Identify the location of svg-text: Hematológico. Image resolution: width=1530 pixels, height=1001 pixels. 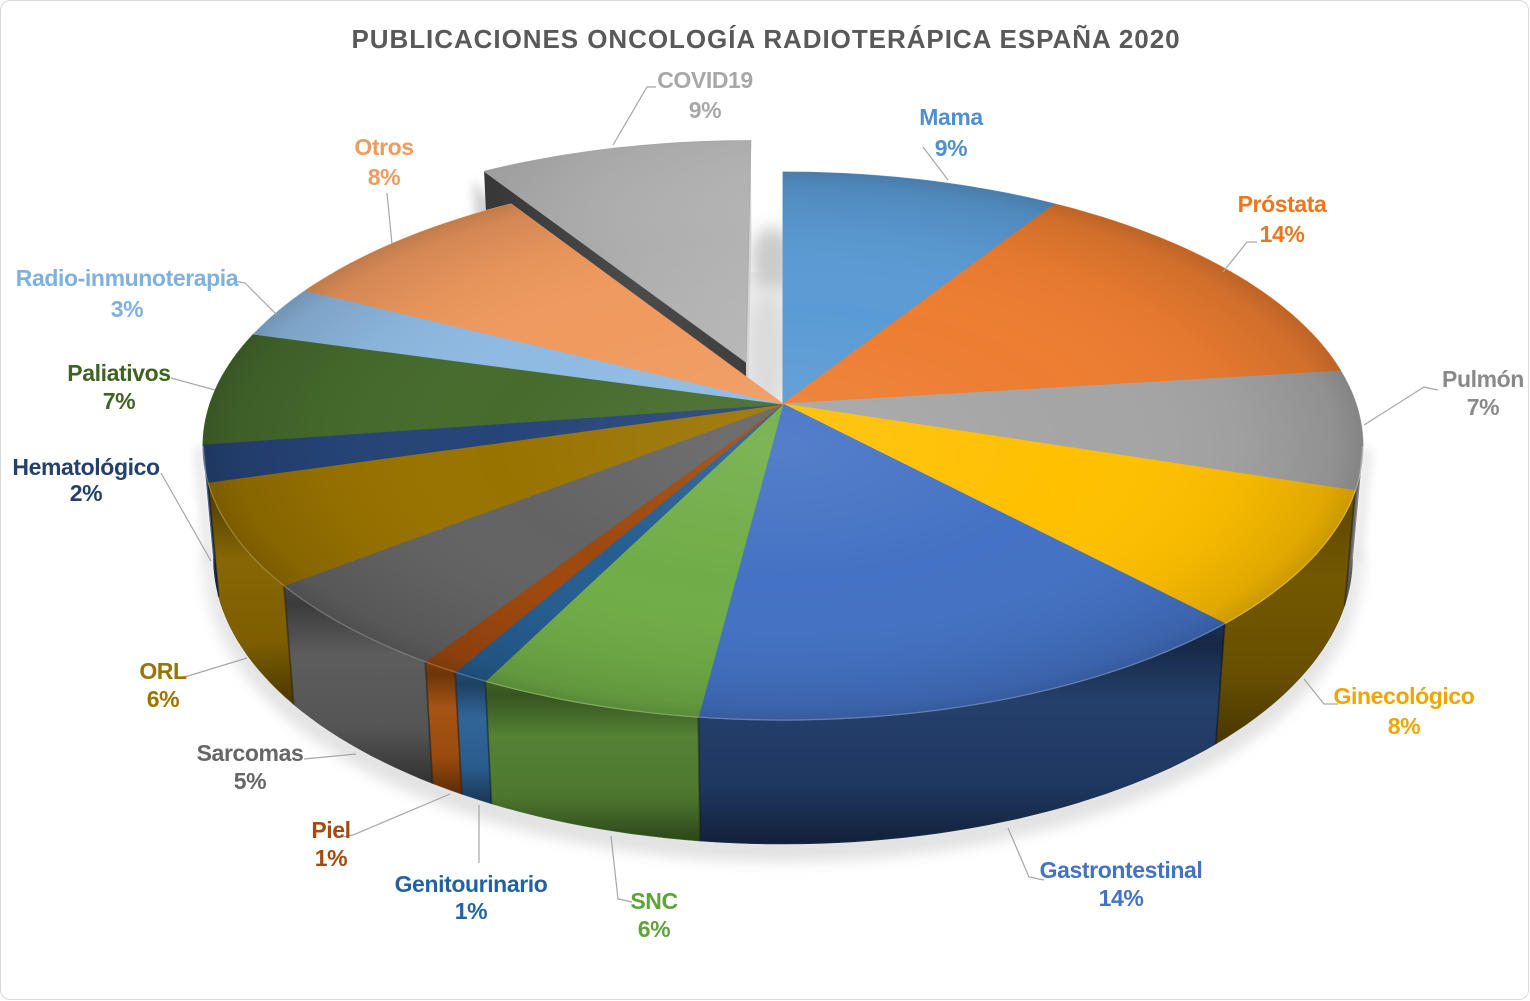
(86, 467).